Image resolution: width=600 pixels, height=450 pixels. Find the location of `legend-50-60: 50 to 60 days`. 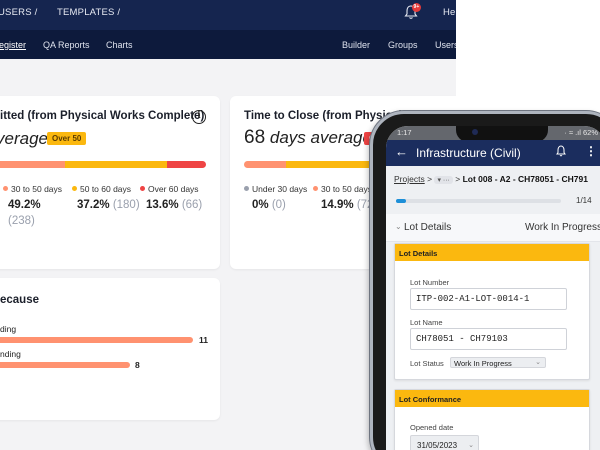

legend-50-60: 50 to 60 days is located at coordinates (101, 189).